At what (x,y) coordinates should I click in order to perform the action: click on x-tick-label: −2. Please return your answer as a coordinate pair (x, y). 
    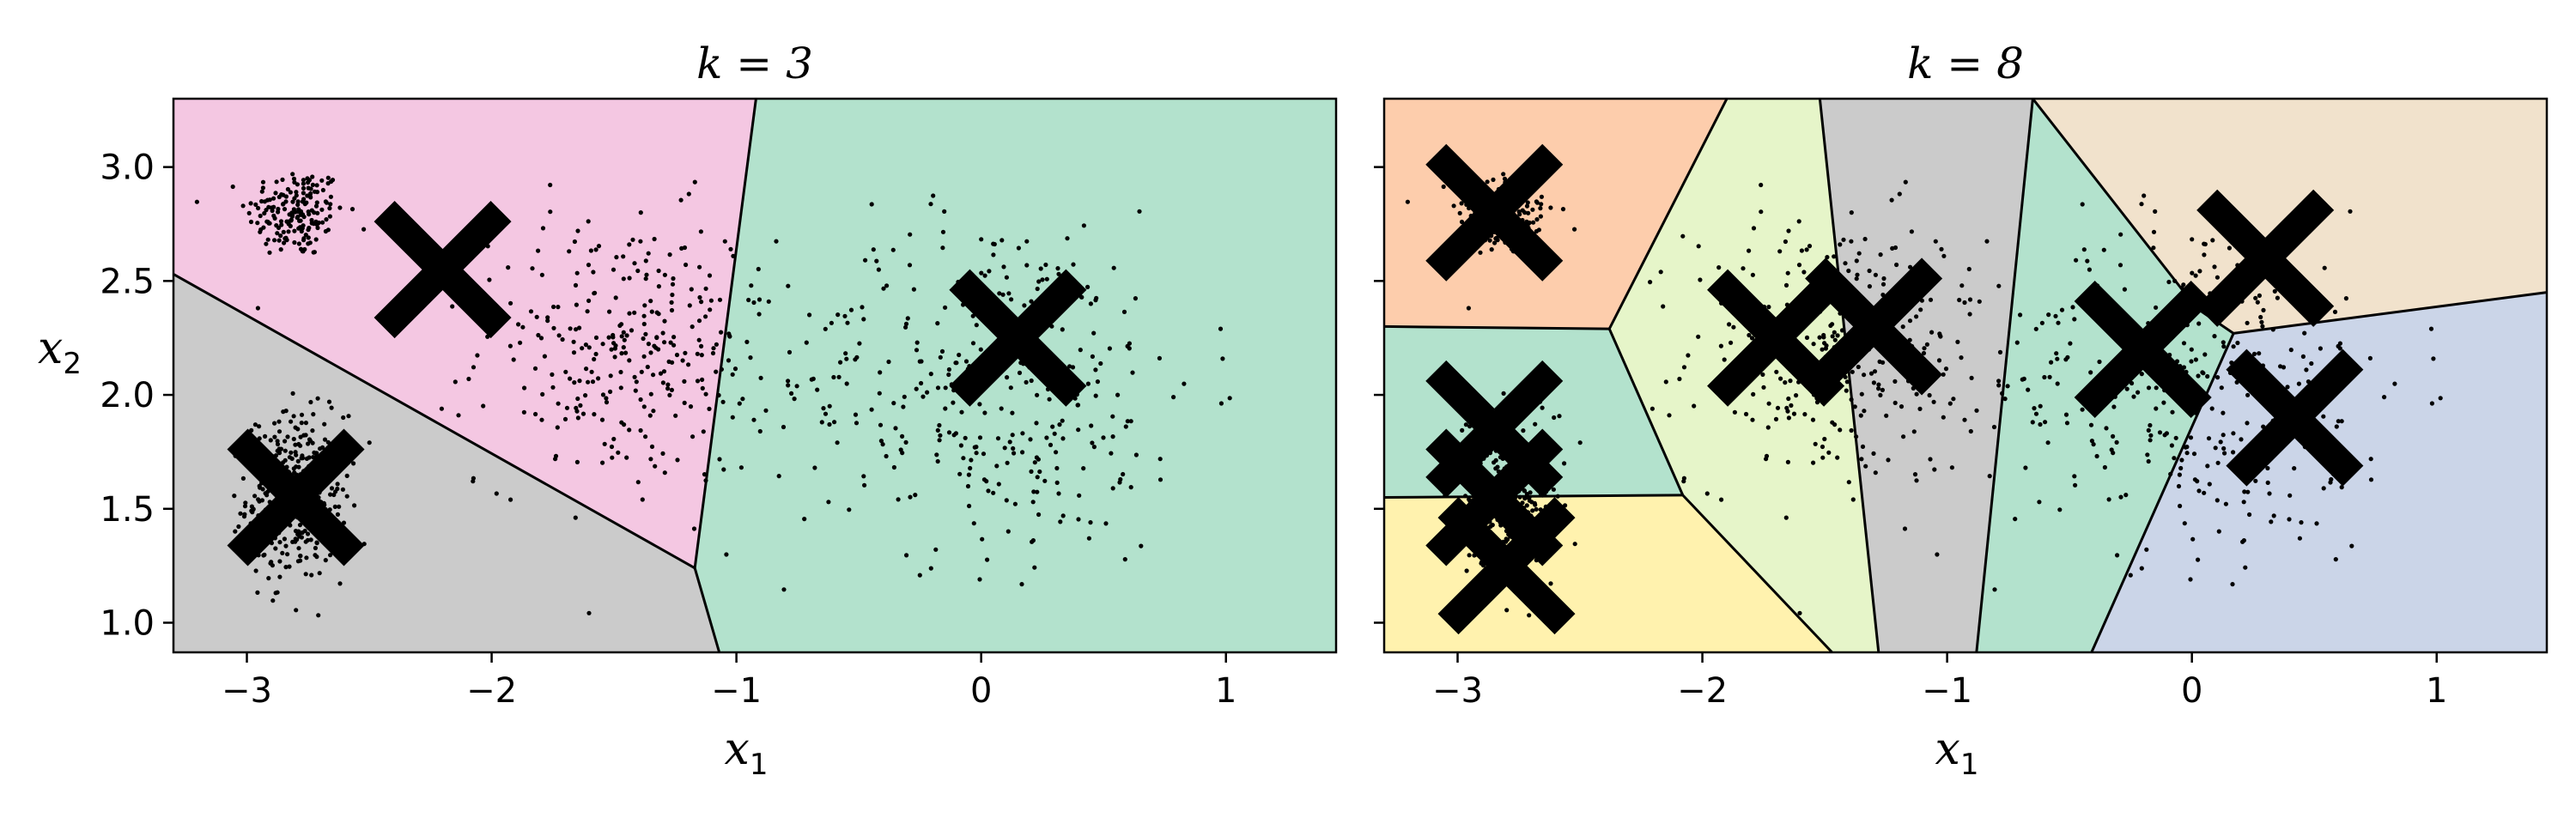
    Looking at the image, I should click on (1703, 691).